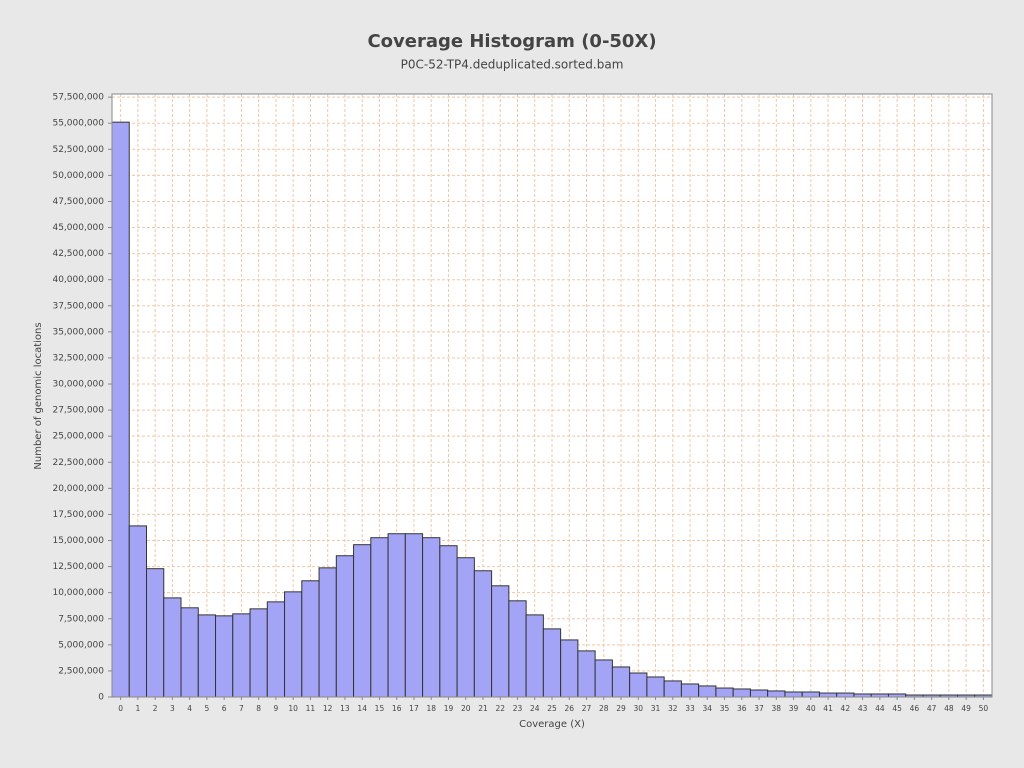 The height and width of the screenshot is (768, 1024). I want to click on x-tick-label: 13, so click(345, 708).